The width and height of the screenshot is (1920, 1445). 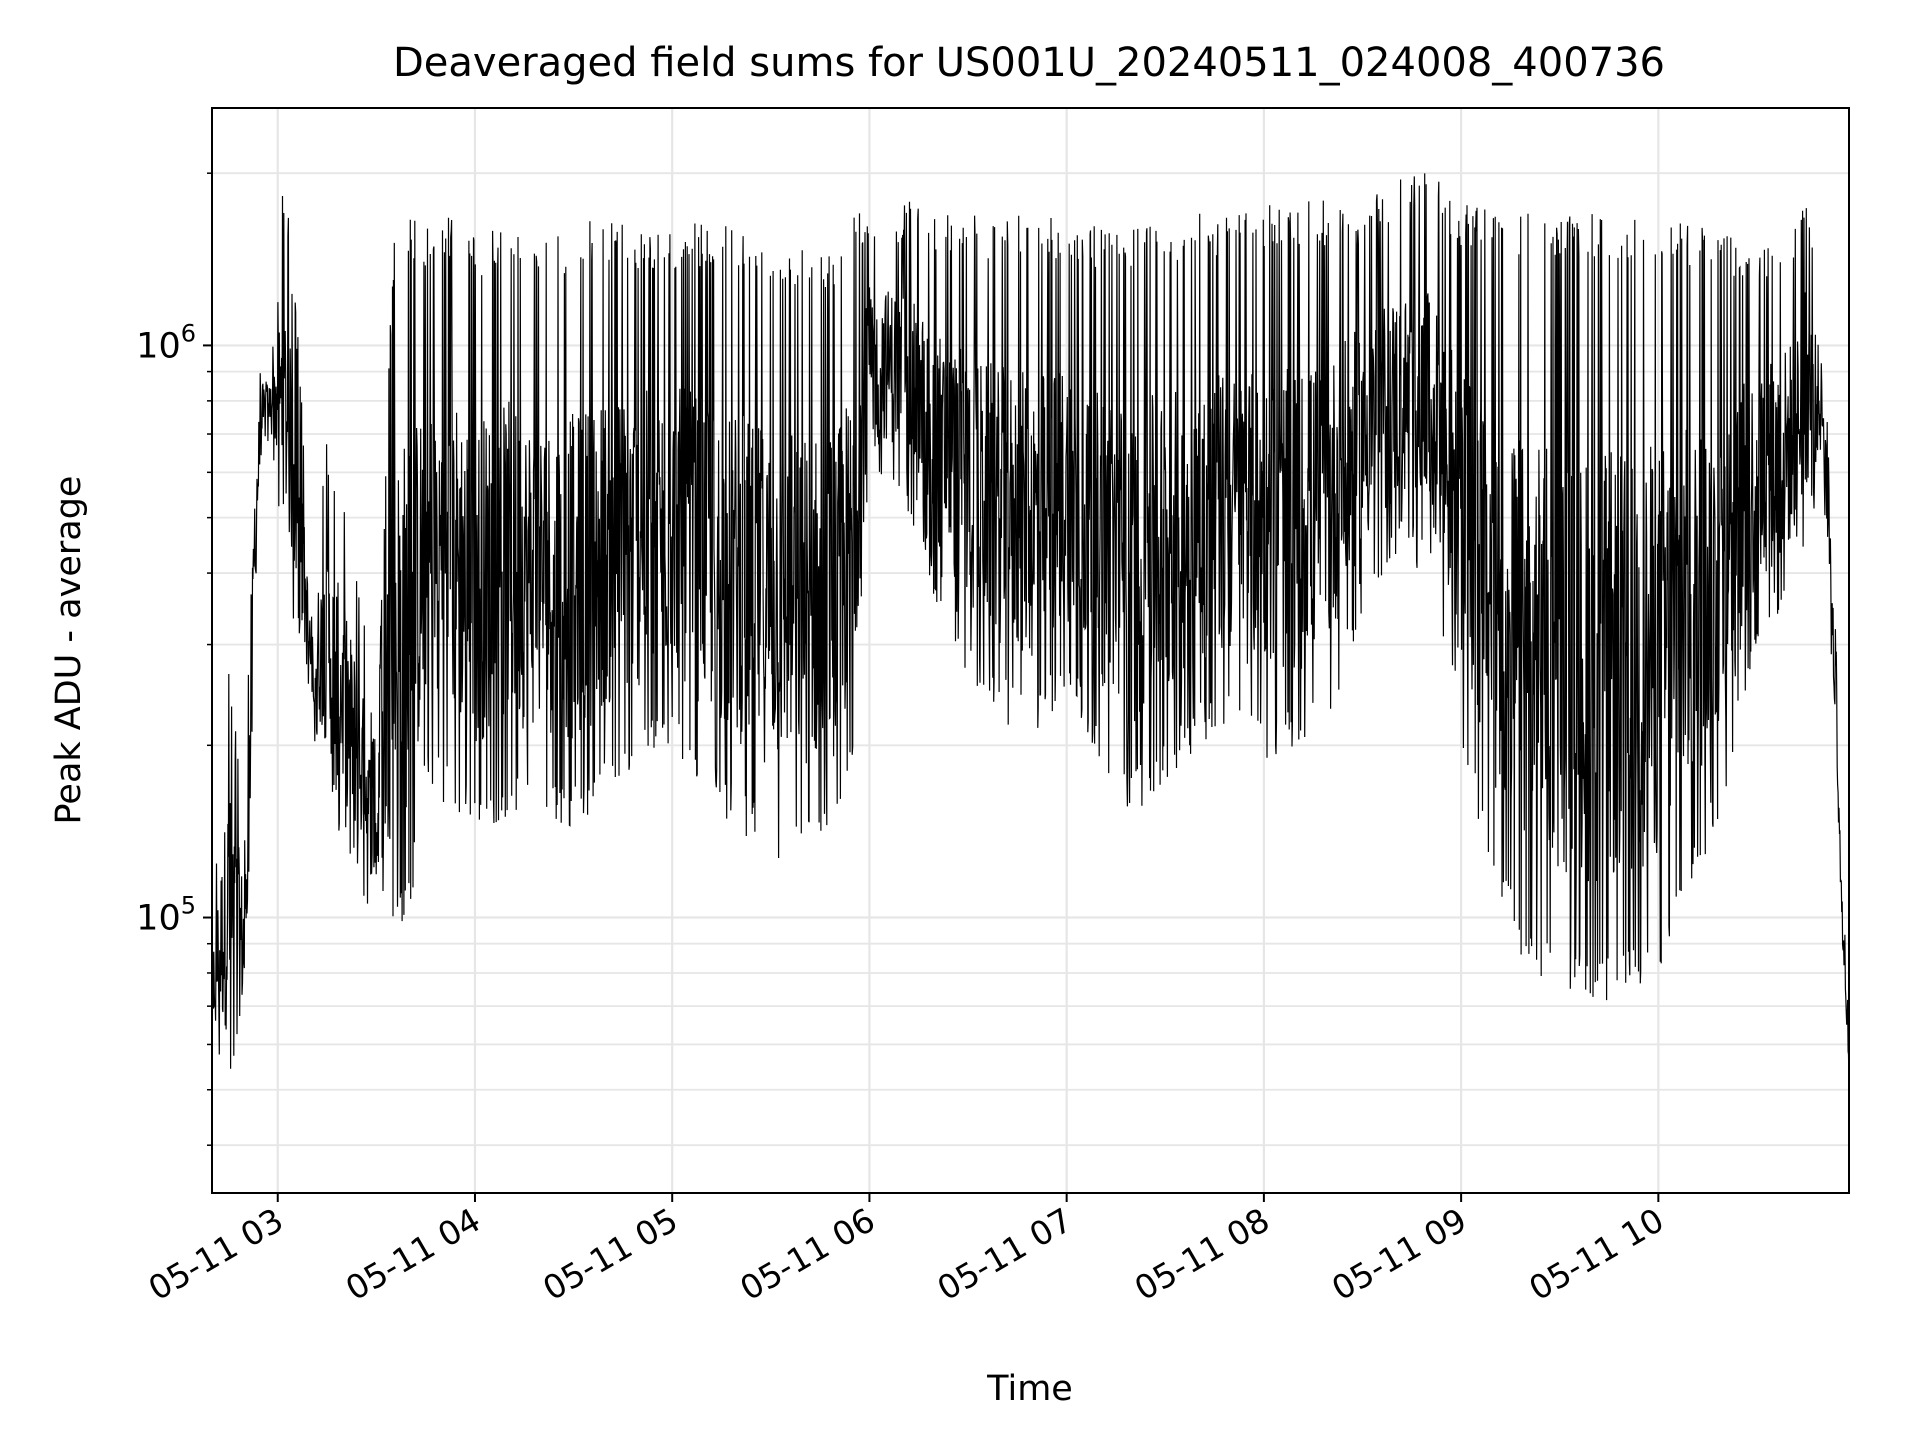 I want to click on y-tick-label: 10⁵, so click(x=166, y=915).